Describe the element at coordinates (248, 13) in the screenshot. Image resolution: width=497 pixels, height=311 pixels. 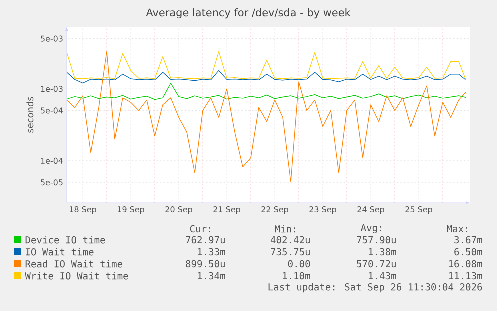
I see `chart-title: Average latency for /dev/sda - by week` at that location.